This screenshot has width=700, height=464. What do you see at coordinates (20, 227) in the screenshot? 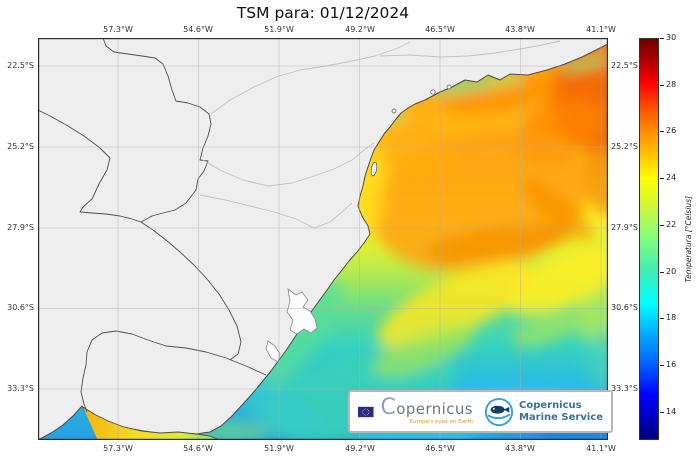
I see `y-tick-left: 27.9°S` at bounding box center [20, 227].